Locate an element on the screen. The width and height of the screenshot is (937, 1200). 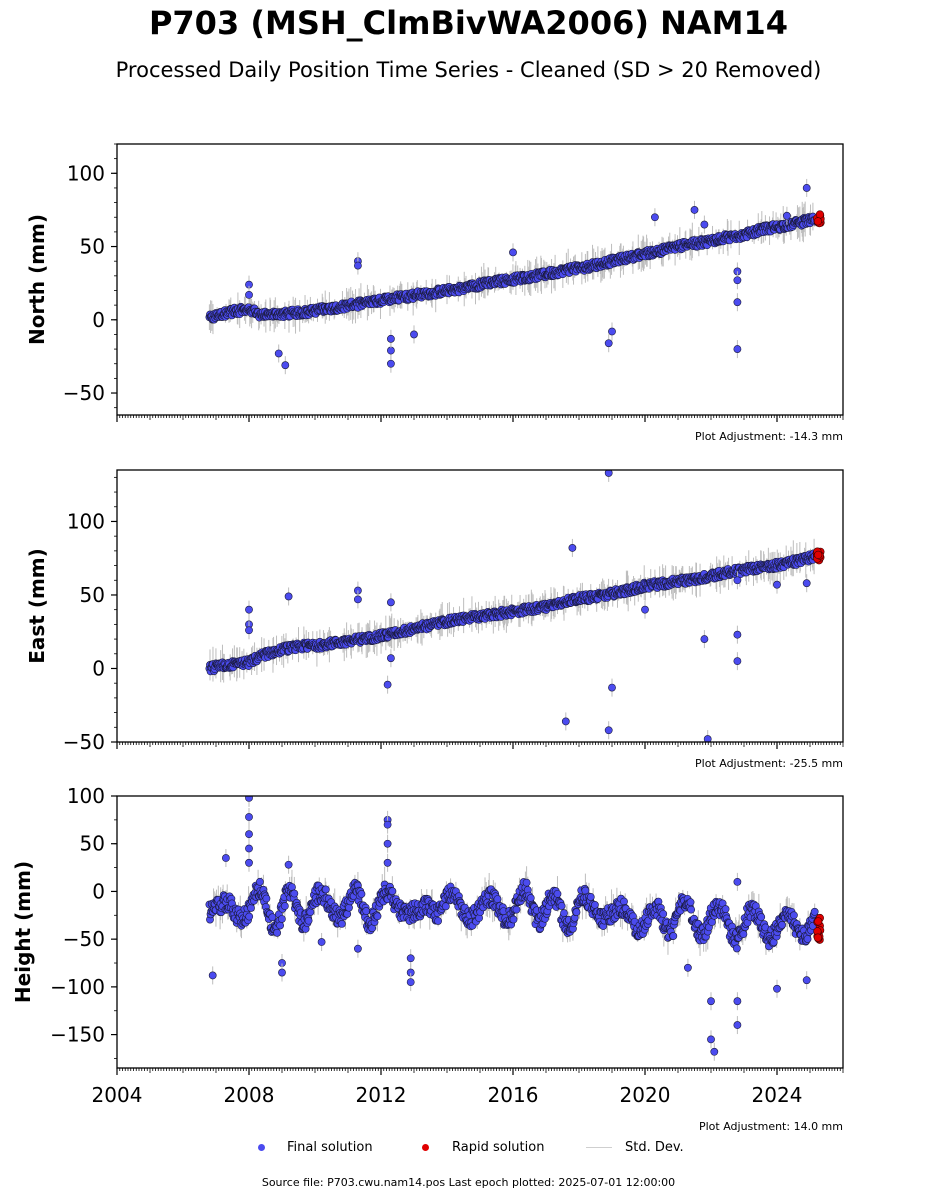
chart-title: P703 (MSH_ClmBivWA2006) NAM14 is located at coordinates (468, 23).